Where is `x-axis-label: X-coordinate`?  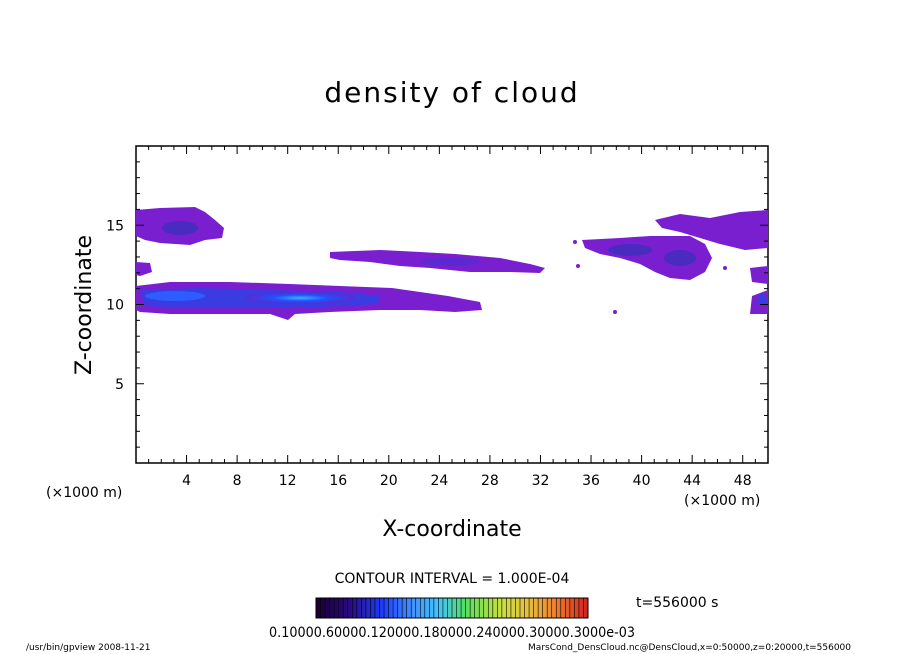 x-axis-label: X-coordinate is located at coordinates (451, 529).